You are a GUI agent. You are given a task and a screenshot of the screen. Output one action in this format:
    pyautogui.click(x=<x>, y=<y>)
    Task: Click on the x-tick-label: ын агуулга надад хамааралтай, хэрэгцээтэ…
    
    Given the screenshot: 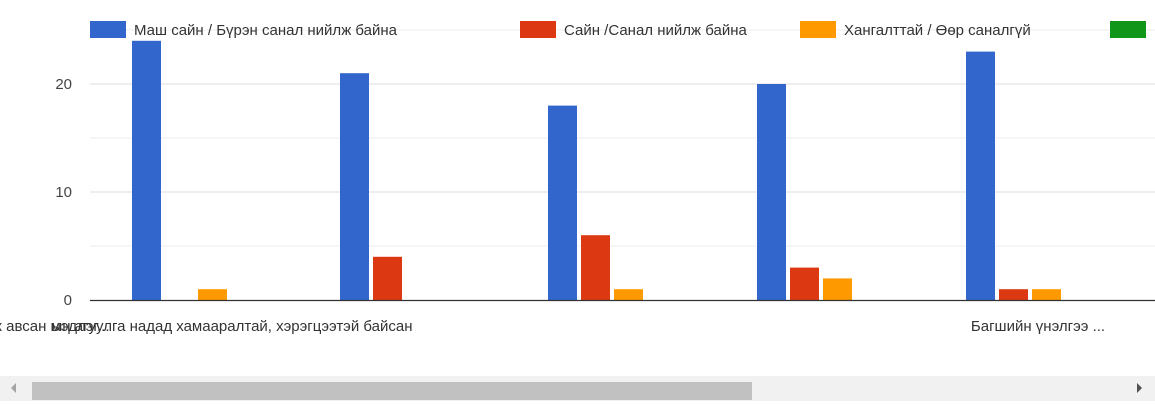 What is the action you would take?
    pyautogui.click(x=232, y=326)
    